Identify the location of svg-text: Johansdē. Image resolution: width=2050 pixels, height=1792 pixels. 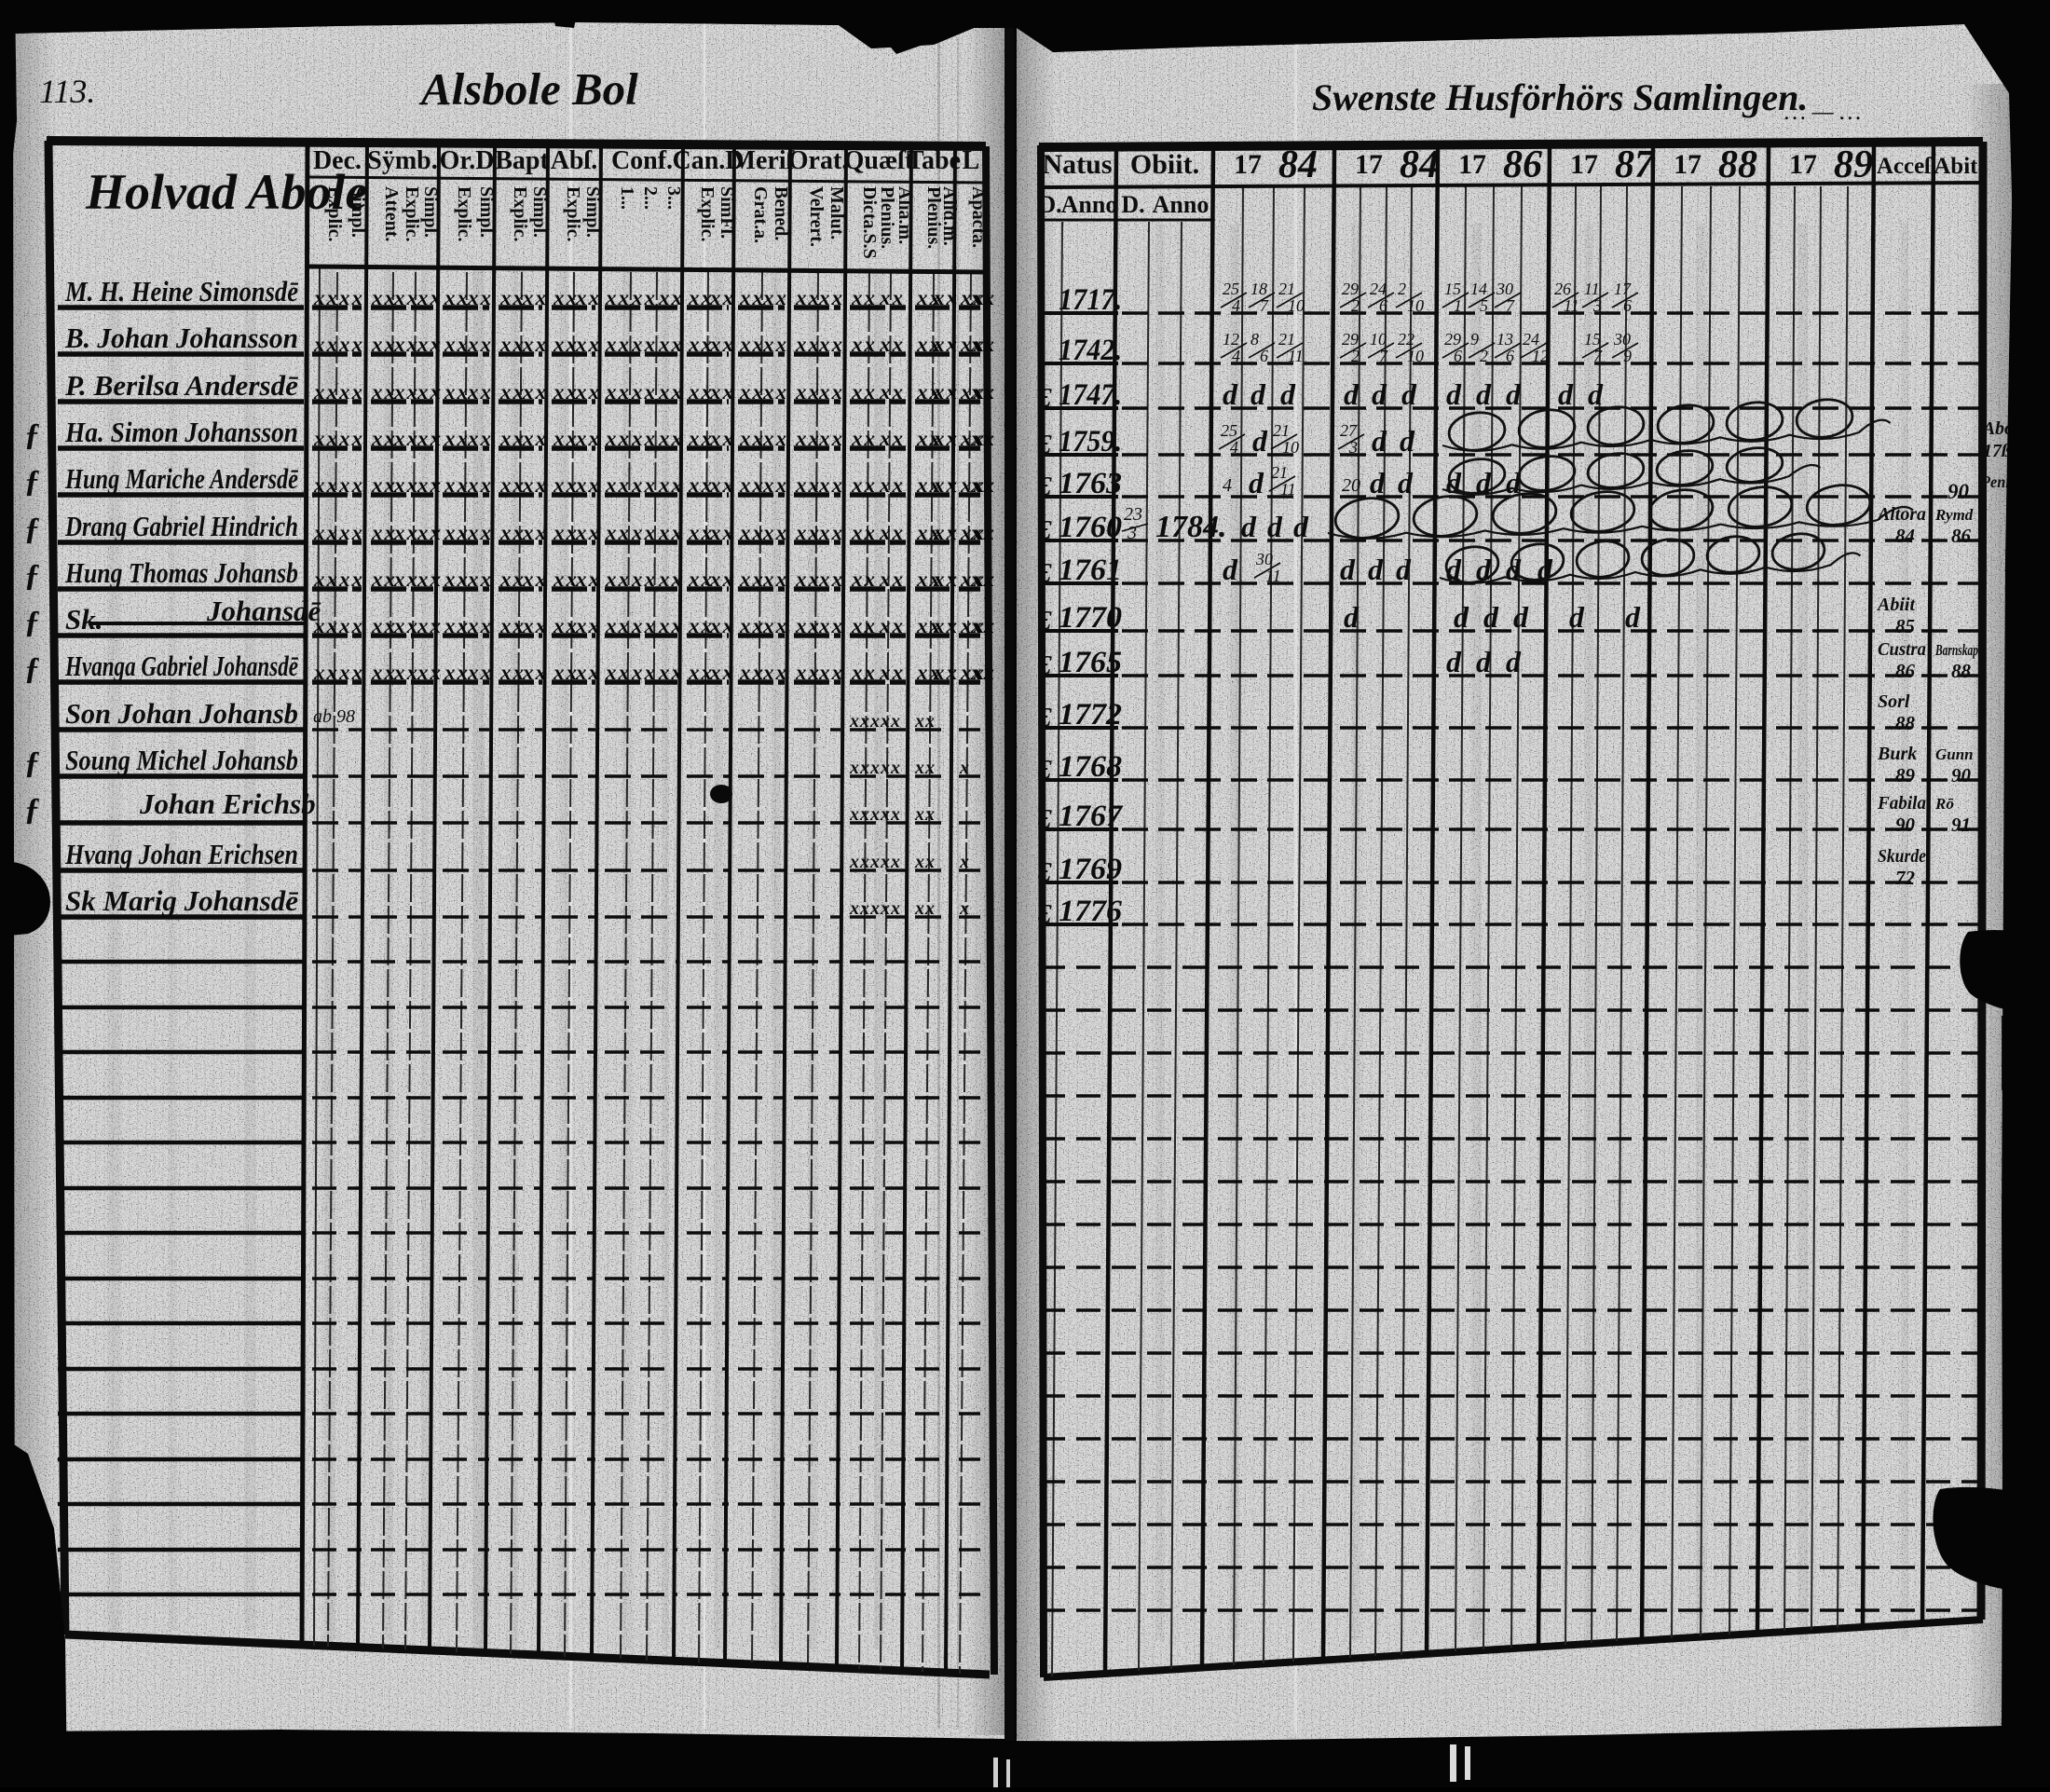
(263, 611).